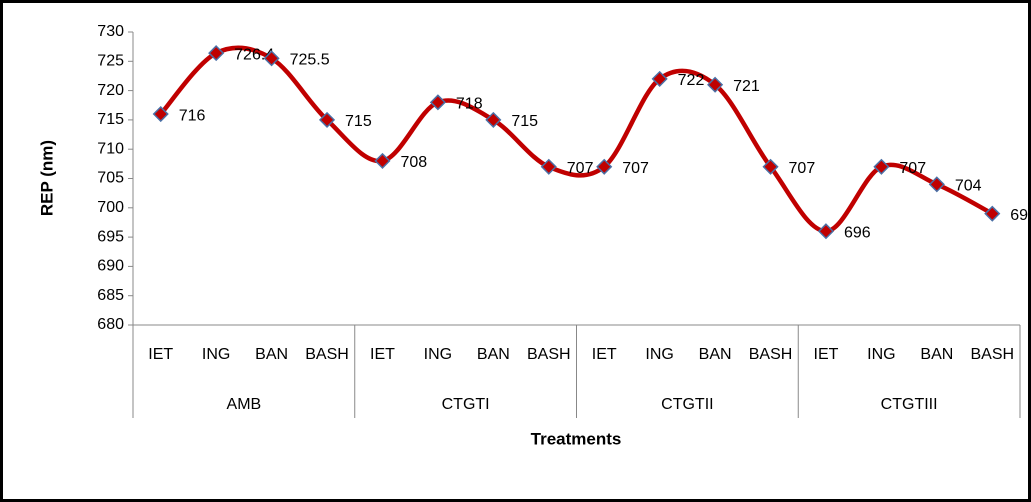  I want to click on y-tick-label: 690, so click(110, 266).